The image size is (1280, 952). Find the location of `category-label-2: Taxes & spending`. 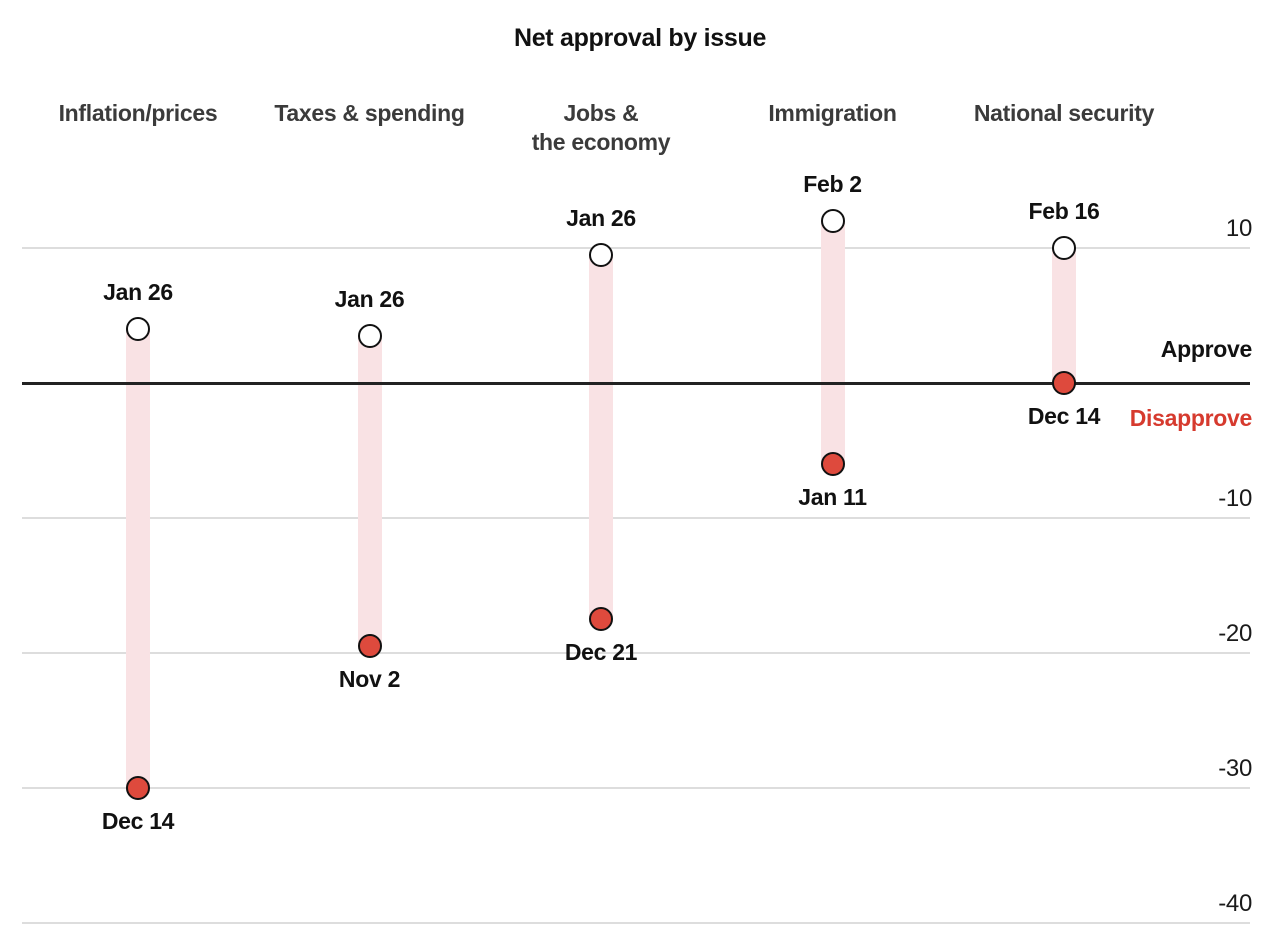

category-label-2: Taxes & spending is located at coordinates (369, 113).